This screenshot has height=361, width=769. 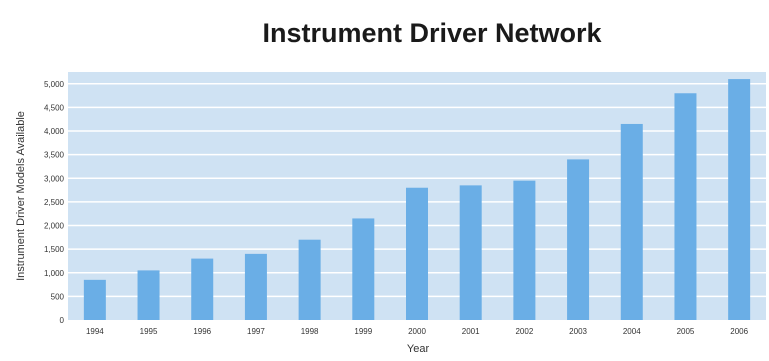 I want to click on y-axis-label: Instrument Driver Models Available, so click(x=21, y=196).